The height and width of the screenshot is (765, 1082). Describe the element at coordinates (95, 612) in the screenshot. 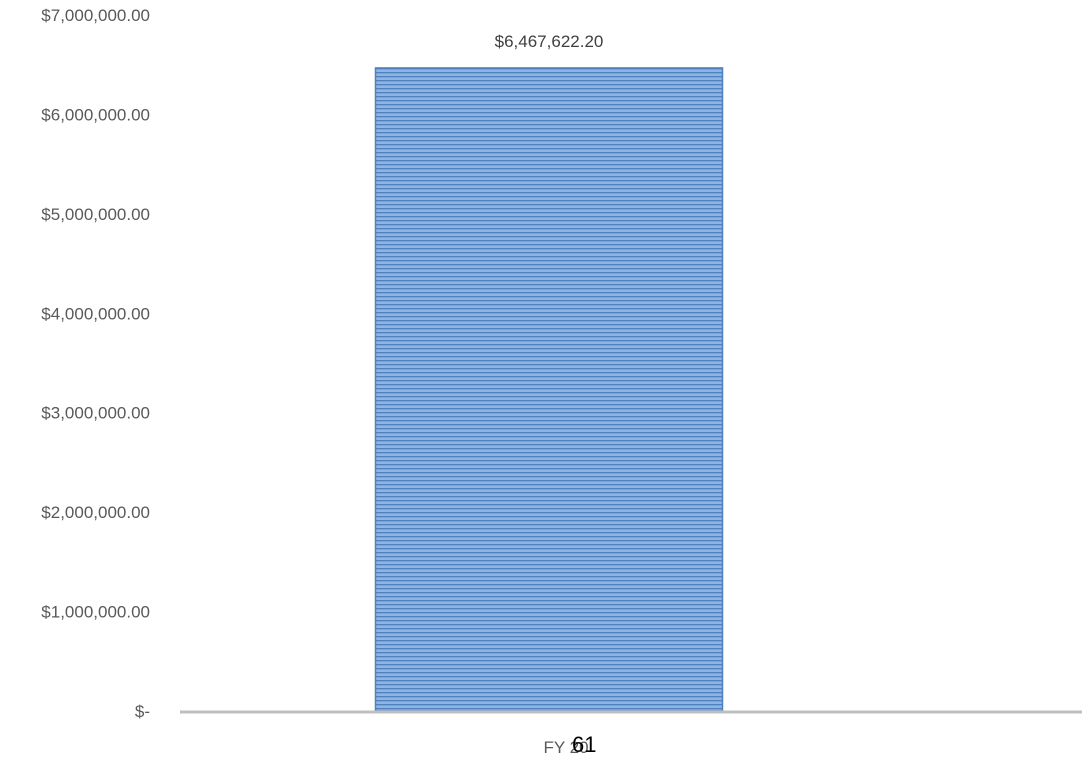

I see `y-tick-label: $1,000,000.00` at that location.